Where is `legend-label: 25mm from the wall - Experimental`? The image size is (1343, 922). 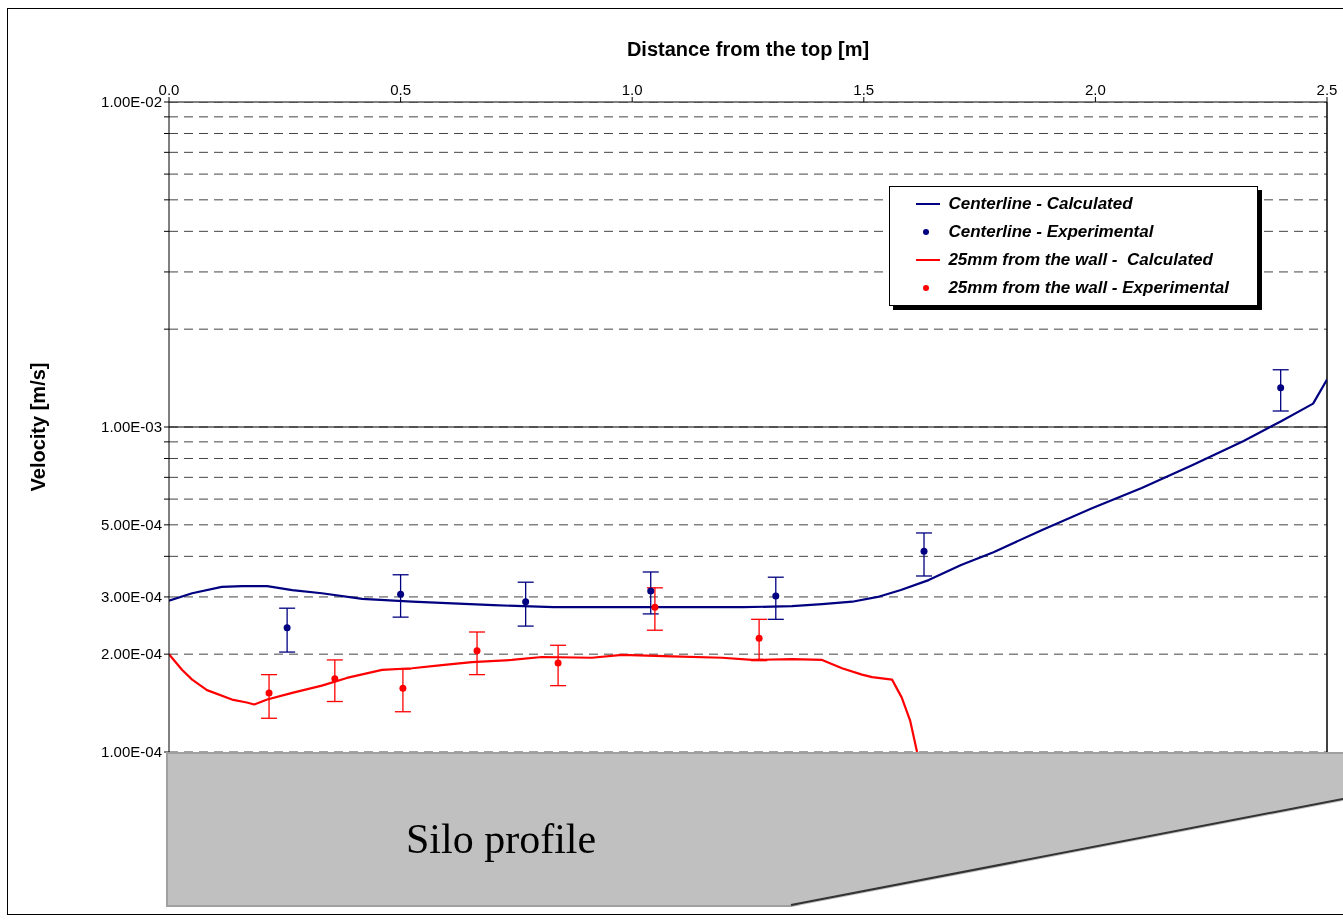 legend-label: 25mm from the wall - Experimental is located at coordinates (1088, 288).